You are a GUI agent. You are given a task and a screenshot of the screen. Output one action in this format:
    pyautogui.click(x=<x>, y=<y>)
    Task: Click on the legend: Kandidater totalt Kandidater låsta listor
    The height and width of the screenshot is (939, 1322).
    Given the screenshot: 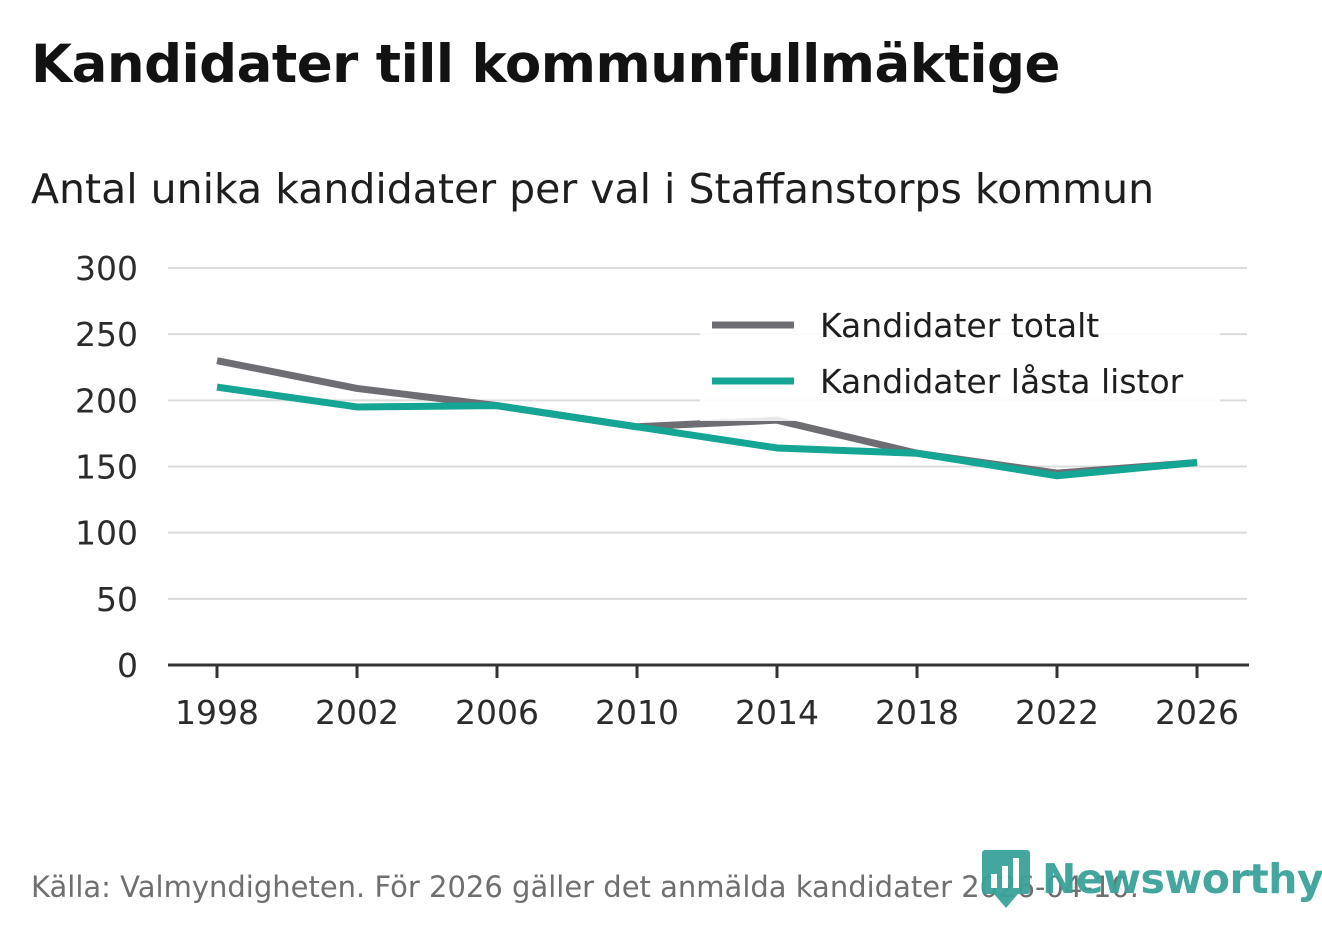 What is the action you would take?
    pyautogui.click(x=960, y=362)
    